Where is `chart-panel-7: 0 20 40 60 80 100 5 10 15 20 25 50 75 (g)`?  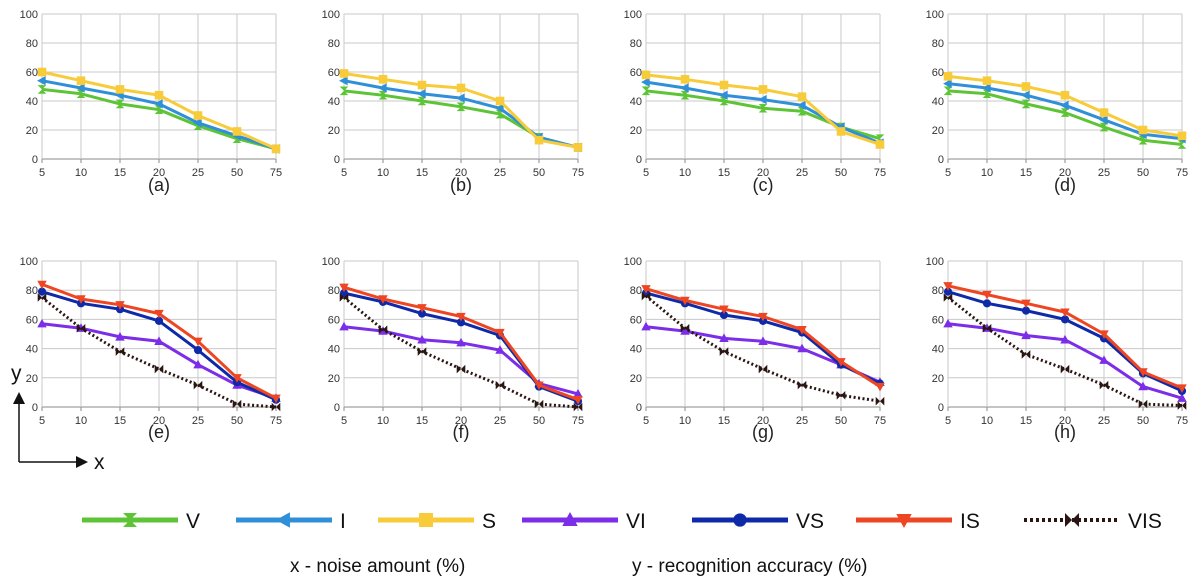 chart-panel-7: 0 20 40 60 80 100 5 10 15 20 25 50 75 (g) is located at coordinates (755, 349).